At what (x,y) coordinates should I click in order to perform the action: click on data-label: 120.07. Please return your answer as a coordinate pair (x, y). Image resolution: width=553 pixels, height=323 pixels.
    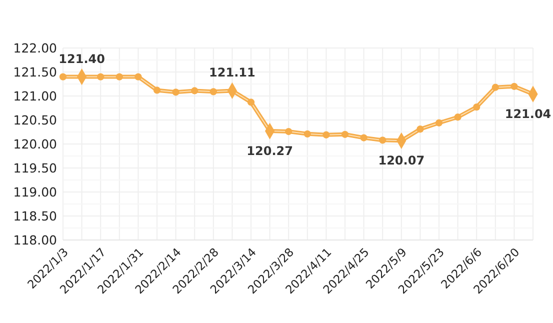
    Looking at the image, I should click on (401, 161).